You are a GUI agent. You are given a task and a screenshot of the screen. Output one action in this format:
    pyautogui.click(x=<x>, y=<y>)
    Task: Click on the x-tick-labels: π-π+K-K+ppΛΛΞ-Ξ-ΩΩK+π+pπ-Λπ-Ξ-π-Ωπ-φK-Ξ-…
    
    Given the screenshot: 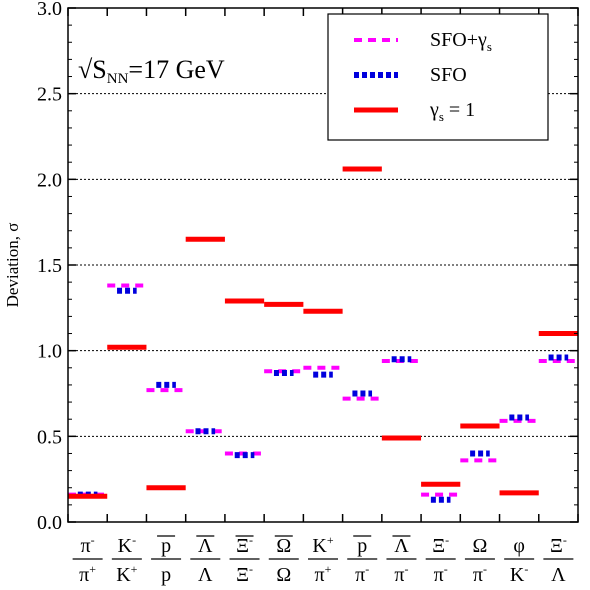 What is the action you would take?
    pyautogui.click(x=323, y=559)
    